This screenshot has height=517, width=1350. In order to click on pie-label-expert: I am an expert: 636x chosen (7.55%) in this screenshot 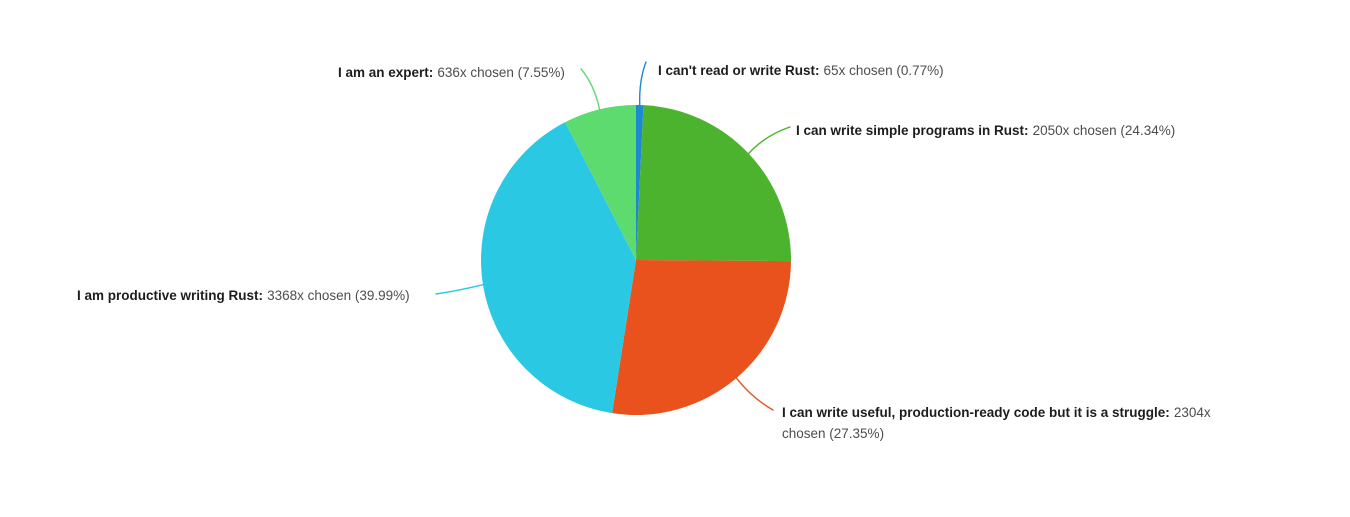, I will do `click(451, 73)`.